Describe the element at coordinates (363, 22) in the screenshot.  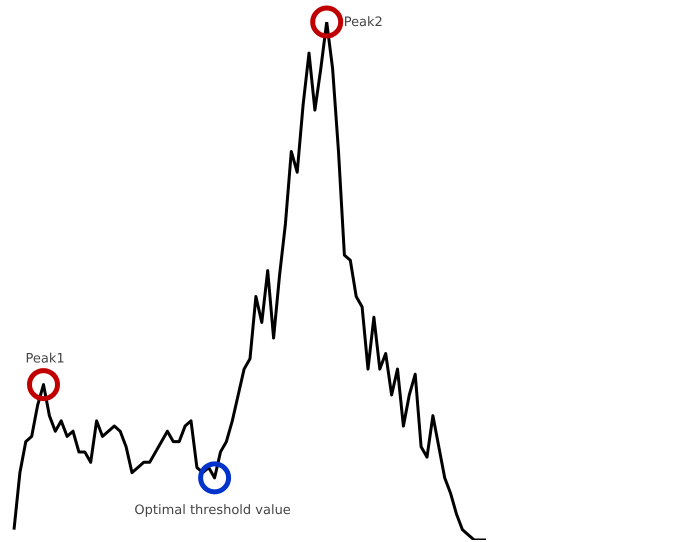
I see `annotation: Peak2` at that location.